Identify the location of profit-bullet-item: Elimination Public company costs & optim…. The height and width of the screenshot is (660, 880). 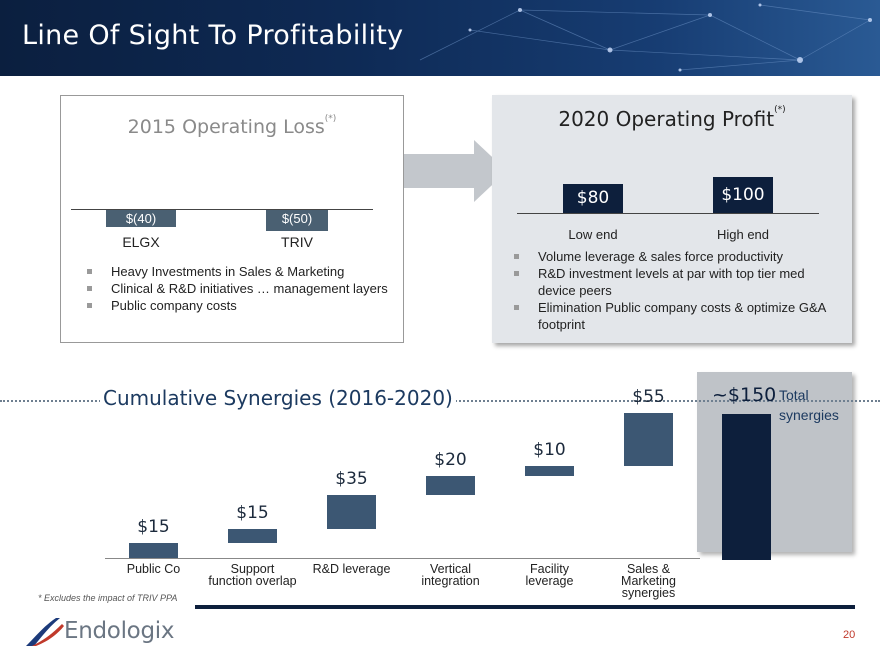
(672, 316).